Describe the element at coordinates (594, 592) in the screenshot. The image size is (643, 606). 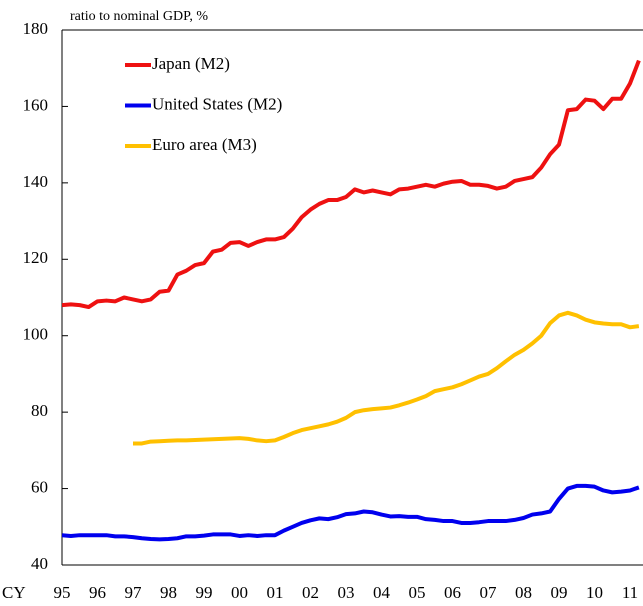
I see `x-tick-label: 10` at that location.